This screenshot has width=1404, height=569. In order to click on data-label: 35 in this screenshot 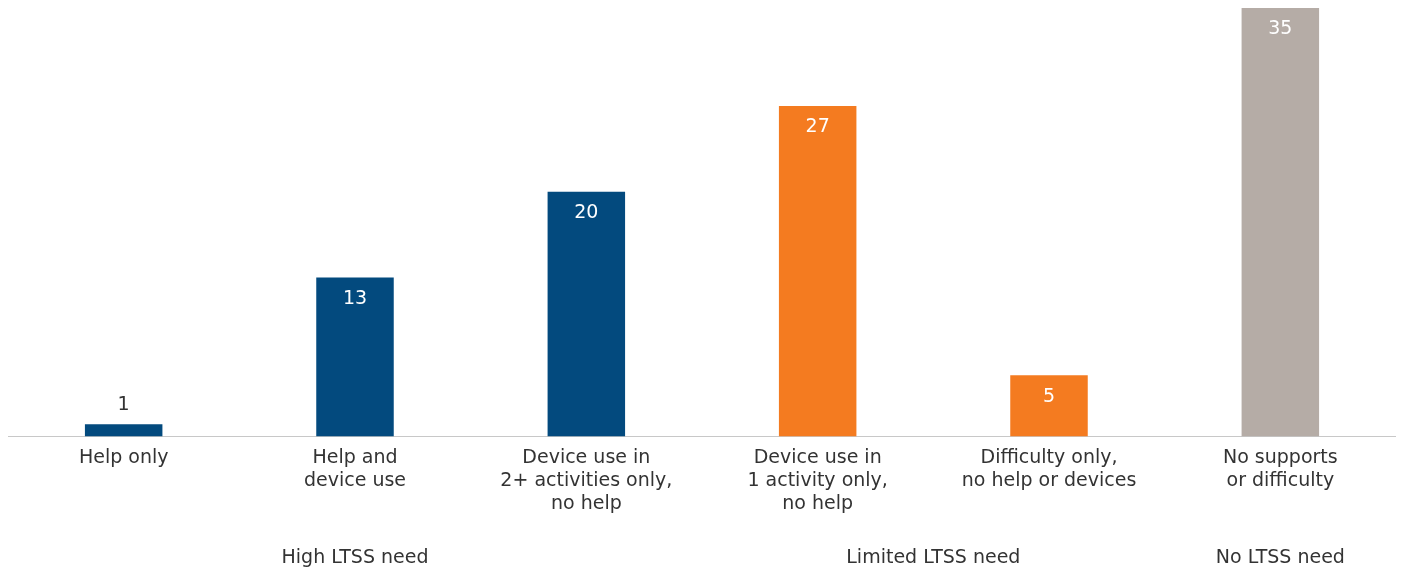, I will do `click(1280, 27)`.